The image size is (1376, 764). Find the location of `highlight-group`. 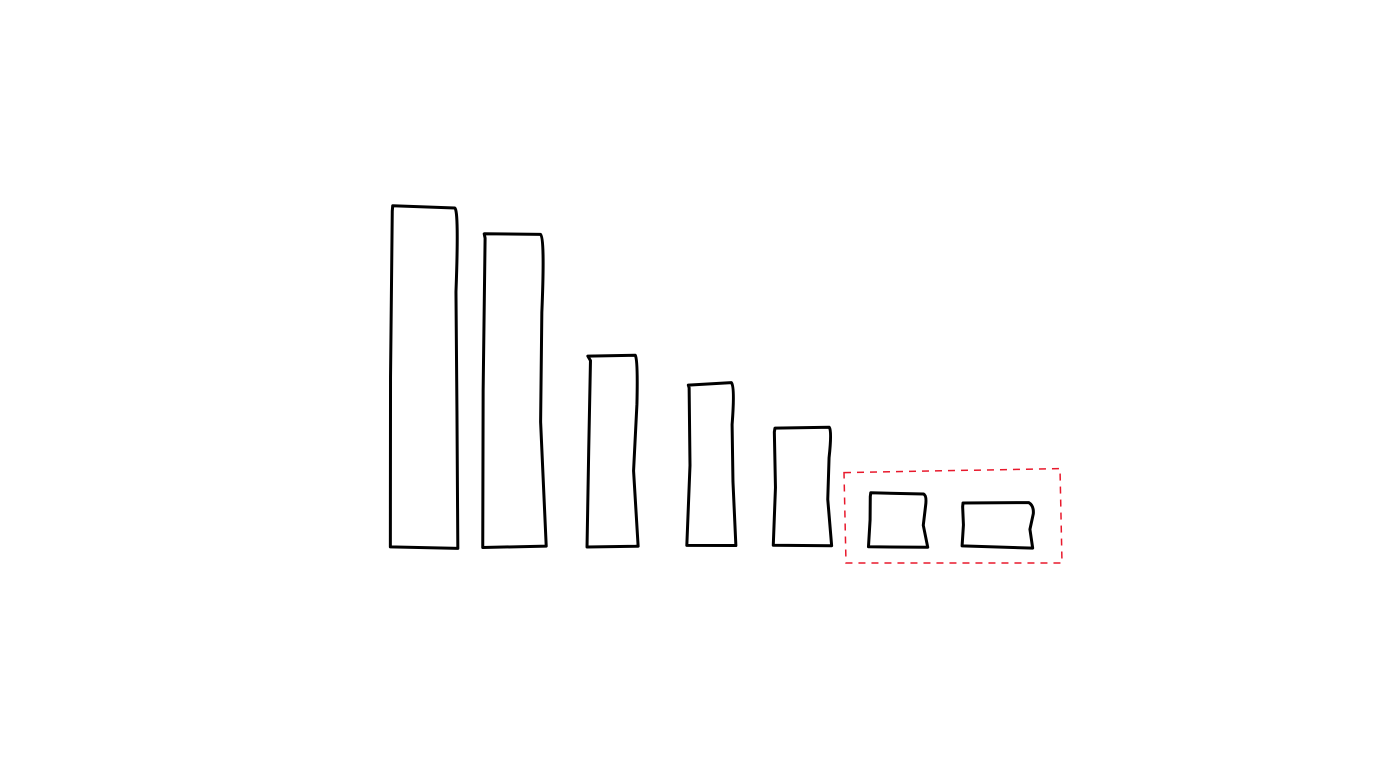

highlight-group is located at coordinates (953, 515).